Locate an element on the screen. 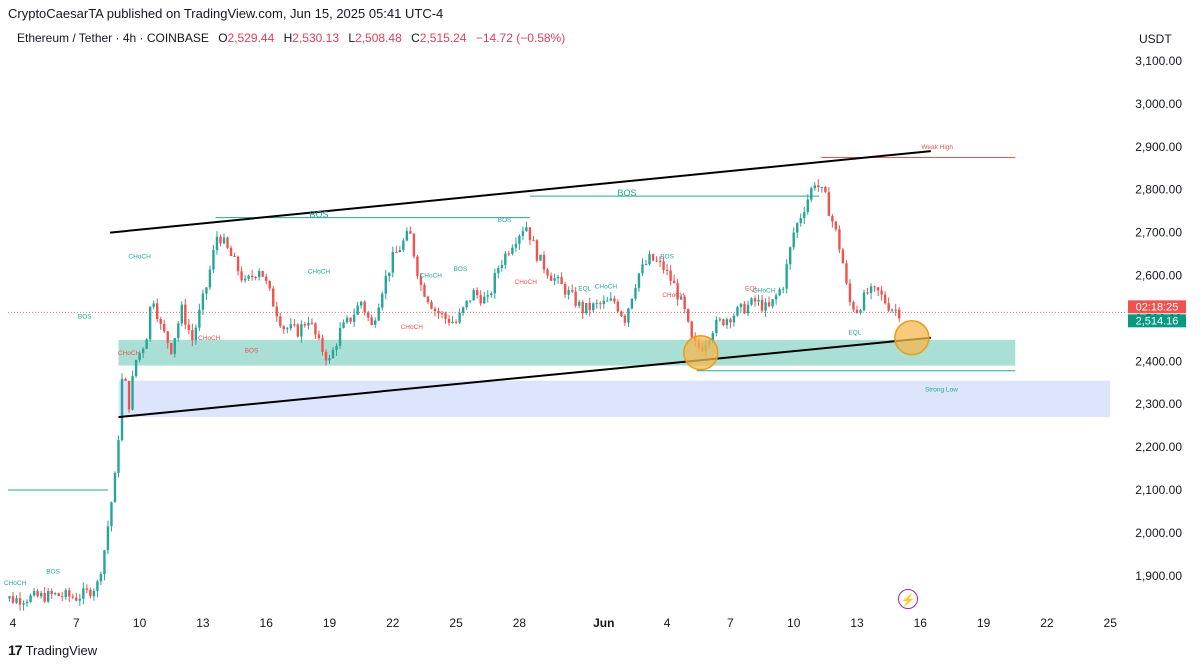 Image resolution: width=1200 pixels, height=666 pixels. close-value: 2,515.24 is located at coordinates (443, 38).